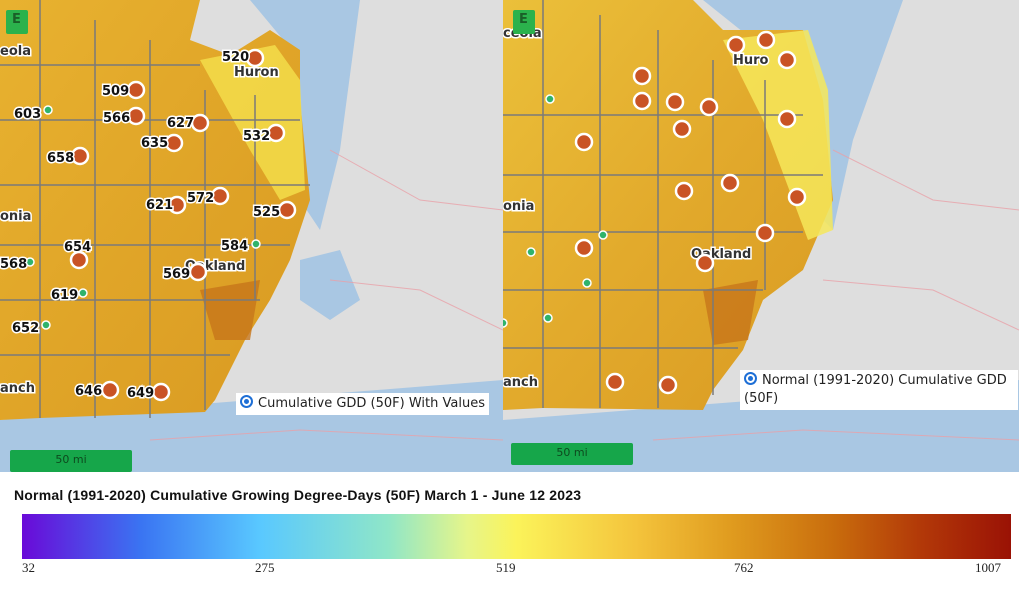 The width and height of the screenshot is (1019, 609). I want to click on gdd-thumb-region-right, so click(778, 135).